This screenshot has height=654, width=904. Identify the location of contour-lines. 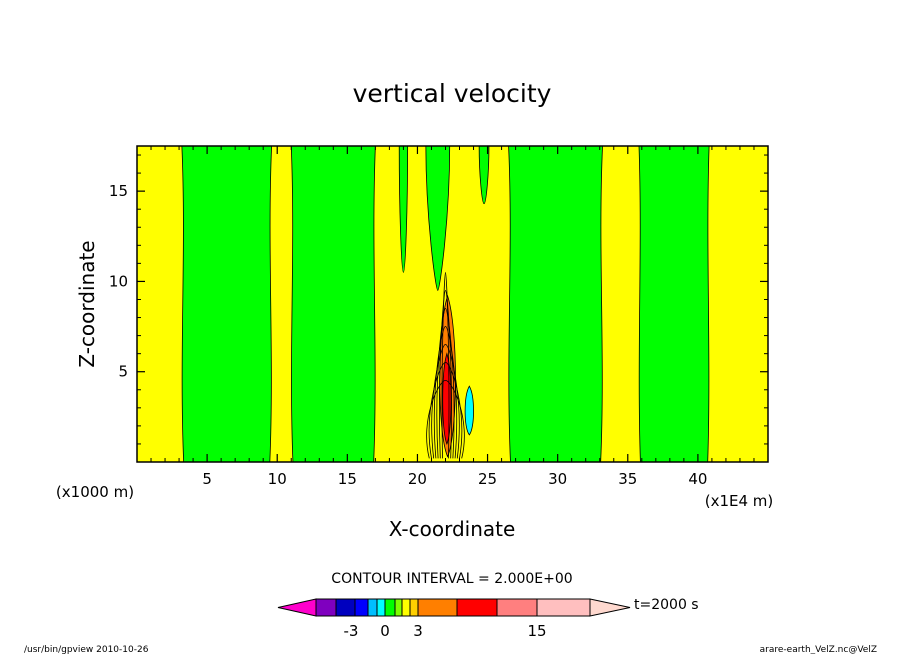
(445, 365).